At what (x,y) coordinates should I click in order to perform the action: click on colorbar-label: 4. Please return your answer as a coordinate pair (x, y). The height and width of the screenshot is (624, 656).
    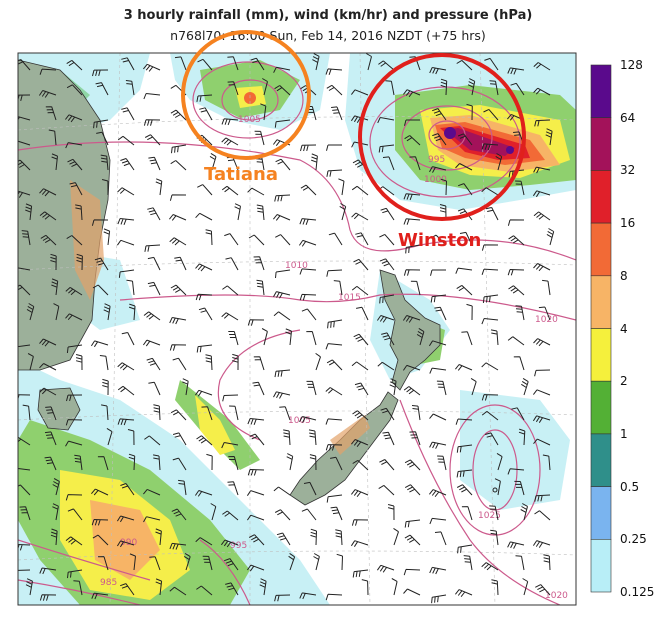
    Looking at the image, I should click on (624, 328).